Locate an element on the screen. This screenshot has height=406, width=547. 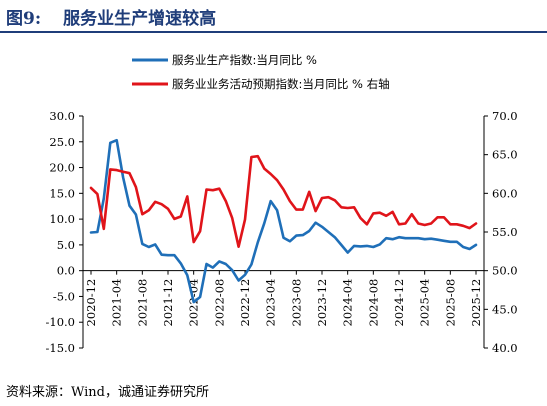
x-tick-label: 2022-12 is located at coordinates (245, 303).